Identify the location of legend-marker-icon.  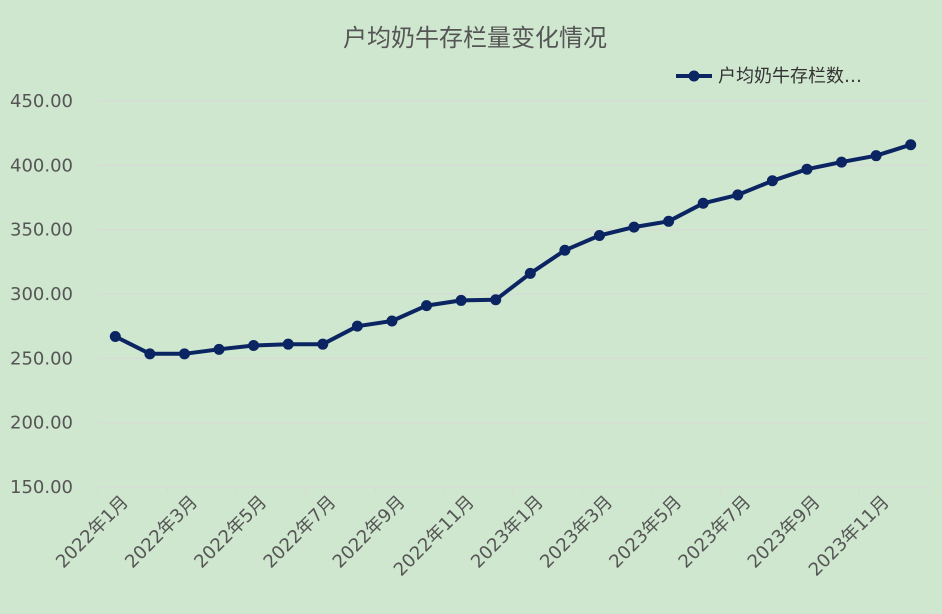
(694, 76).